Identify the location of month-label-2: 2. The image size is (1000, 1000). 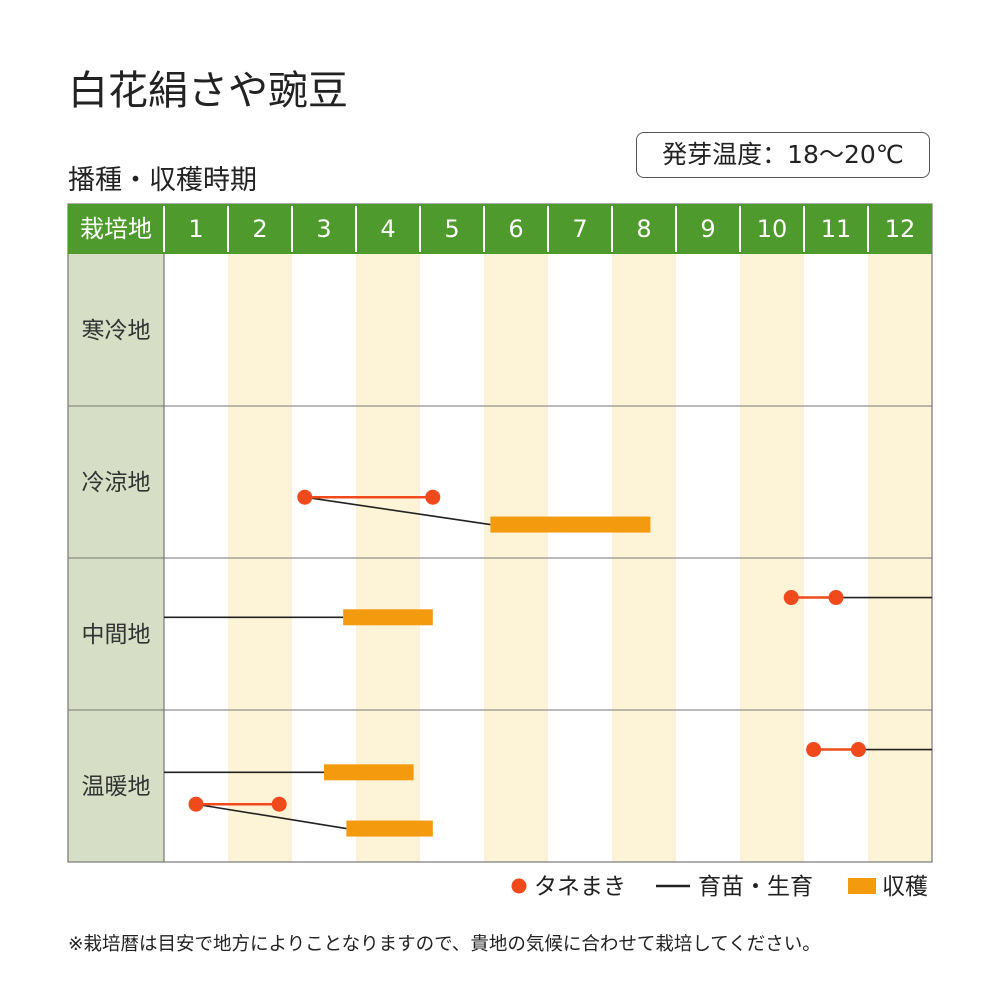
(259, 229).